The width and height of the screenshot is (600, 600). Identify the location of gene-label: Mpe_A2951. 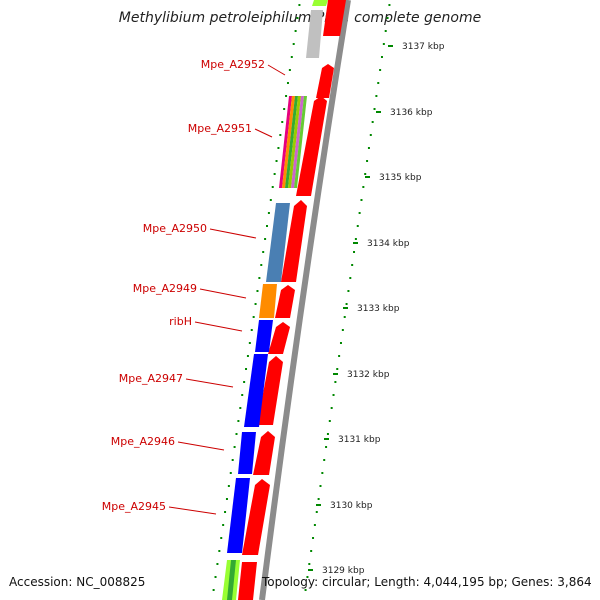
(220, 128).